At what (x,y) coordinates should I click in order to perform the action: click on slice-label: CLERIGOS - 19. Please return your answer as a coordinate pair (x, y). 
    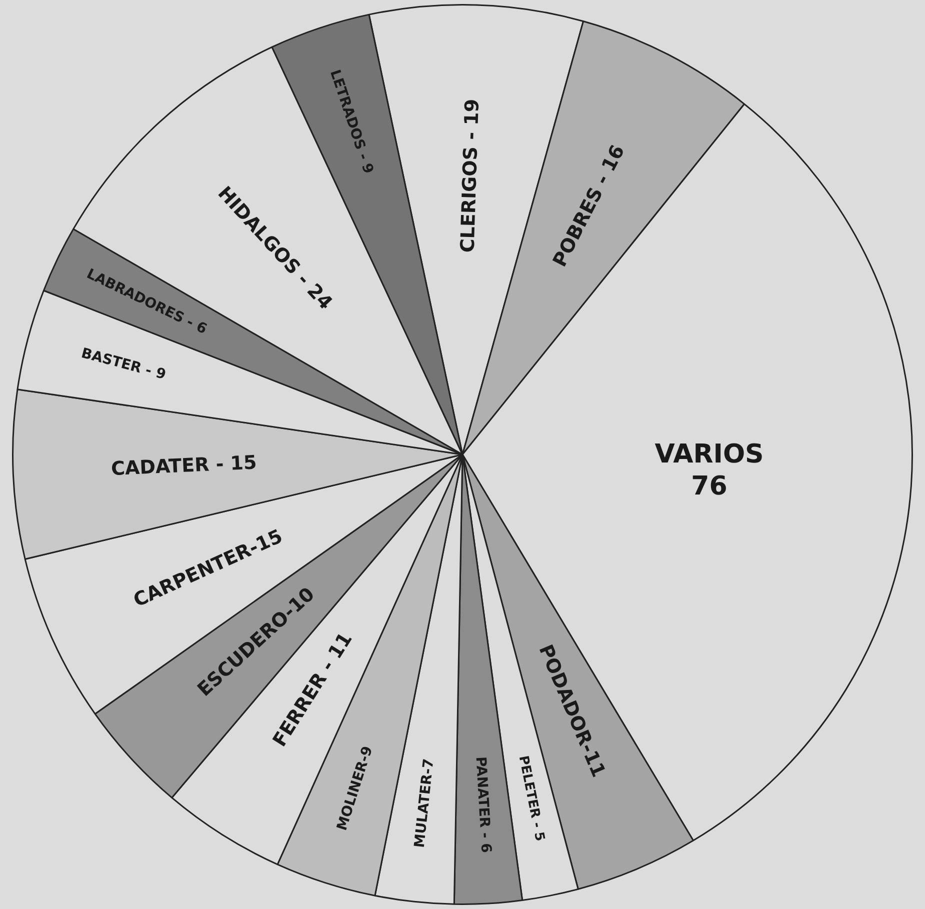
    Looking at the image, I should click on (470, 175).